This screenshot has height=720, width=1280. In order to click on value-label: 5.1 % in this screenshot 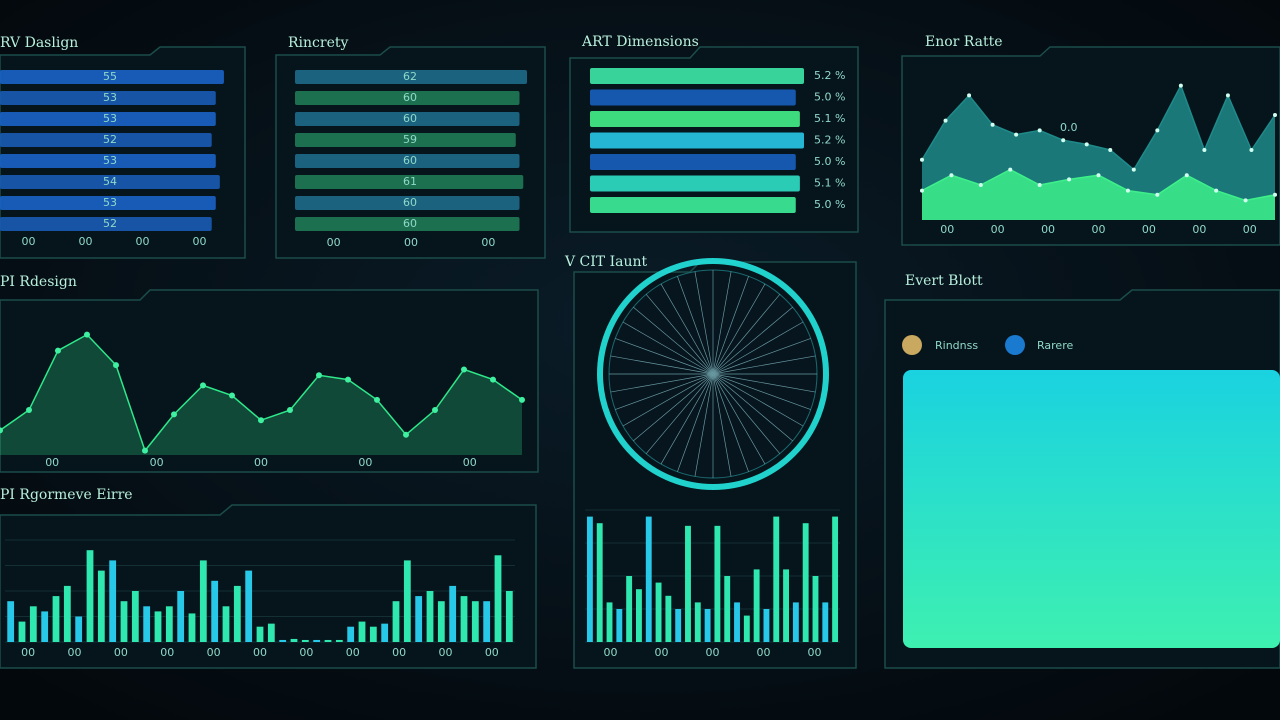, I will do `click(829, 118)`.